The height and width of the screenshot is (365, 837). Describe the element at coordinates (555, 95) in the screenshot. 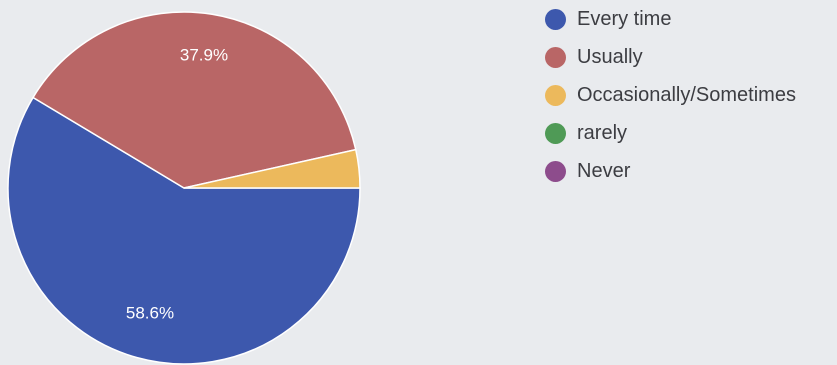

I see `legend-swatch-occasionally` at that location.